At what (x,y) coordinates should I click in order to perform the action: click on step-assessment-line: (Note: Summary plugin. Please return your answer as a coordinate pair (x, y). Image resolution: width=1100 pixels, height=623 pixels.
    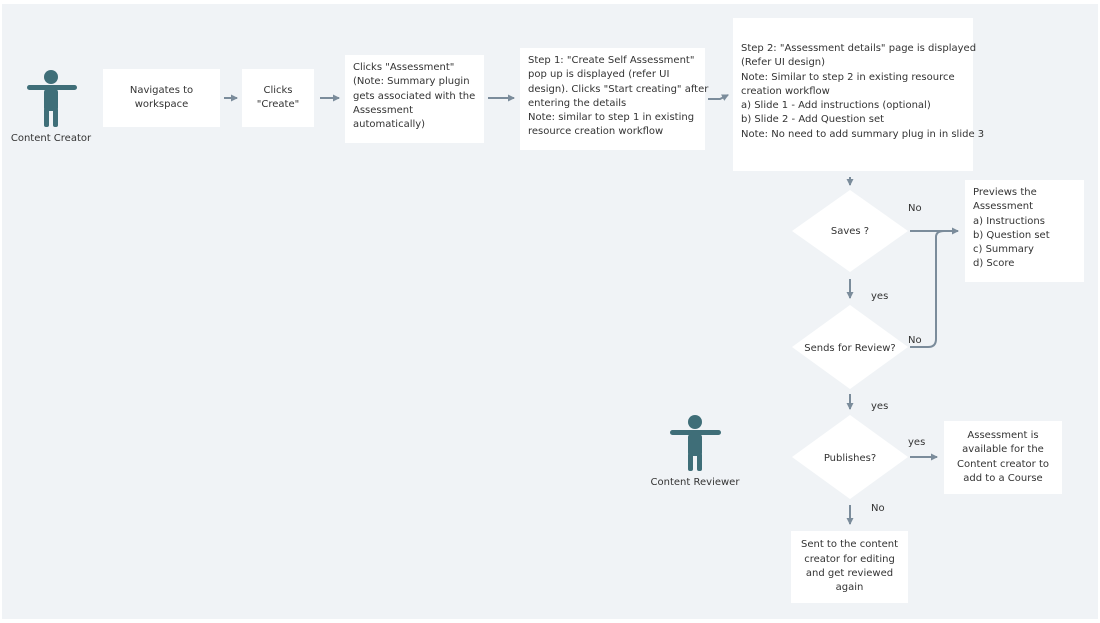
    Looking at the image, I should click on (411, 82).